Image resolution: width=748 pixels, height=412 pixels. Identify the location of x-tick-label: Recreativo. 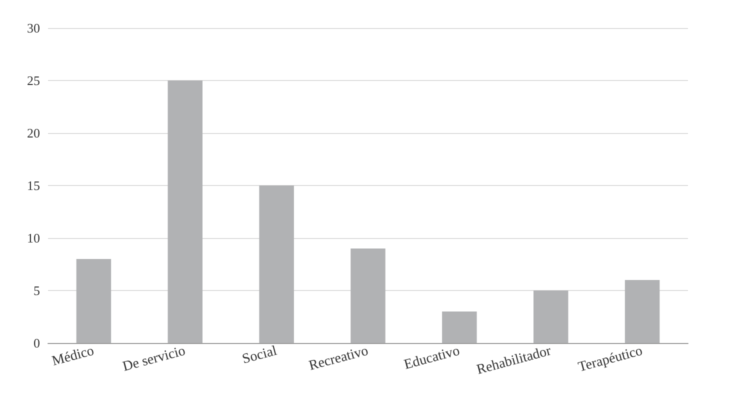
(338, 359).